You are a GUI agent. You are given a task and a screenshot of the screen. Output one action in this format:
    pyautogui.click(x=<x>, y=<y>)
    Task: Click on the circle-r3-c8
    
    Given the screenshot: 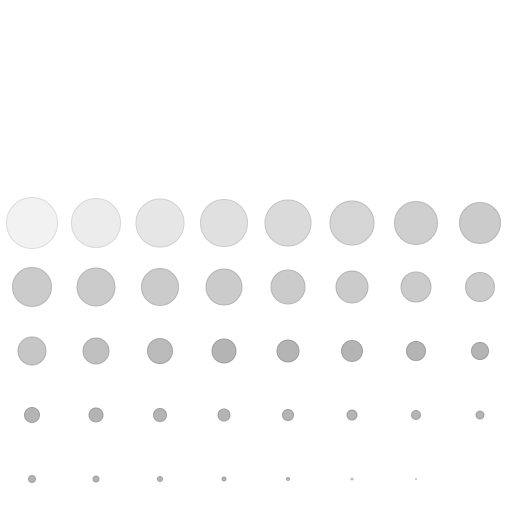 What is the action you would take?
    pyautogui.click(x=480, y=351)
    